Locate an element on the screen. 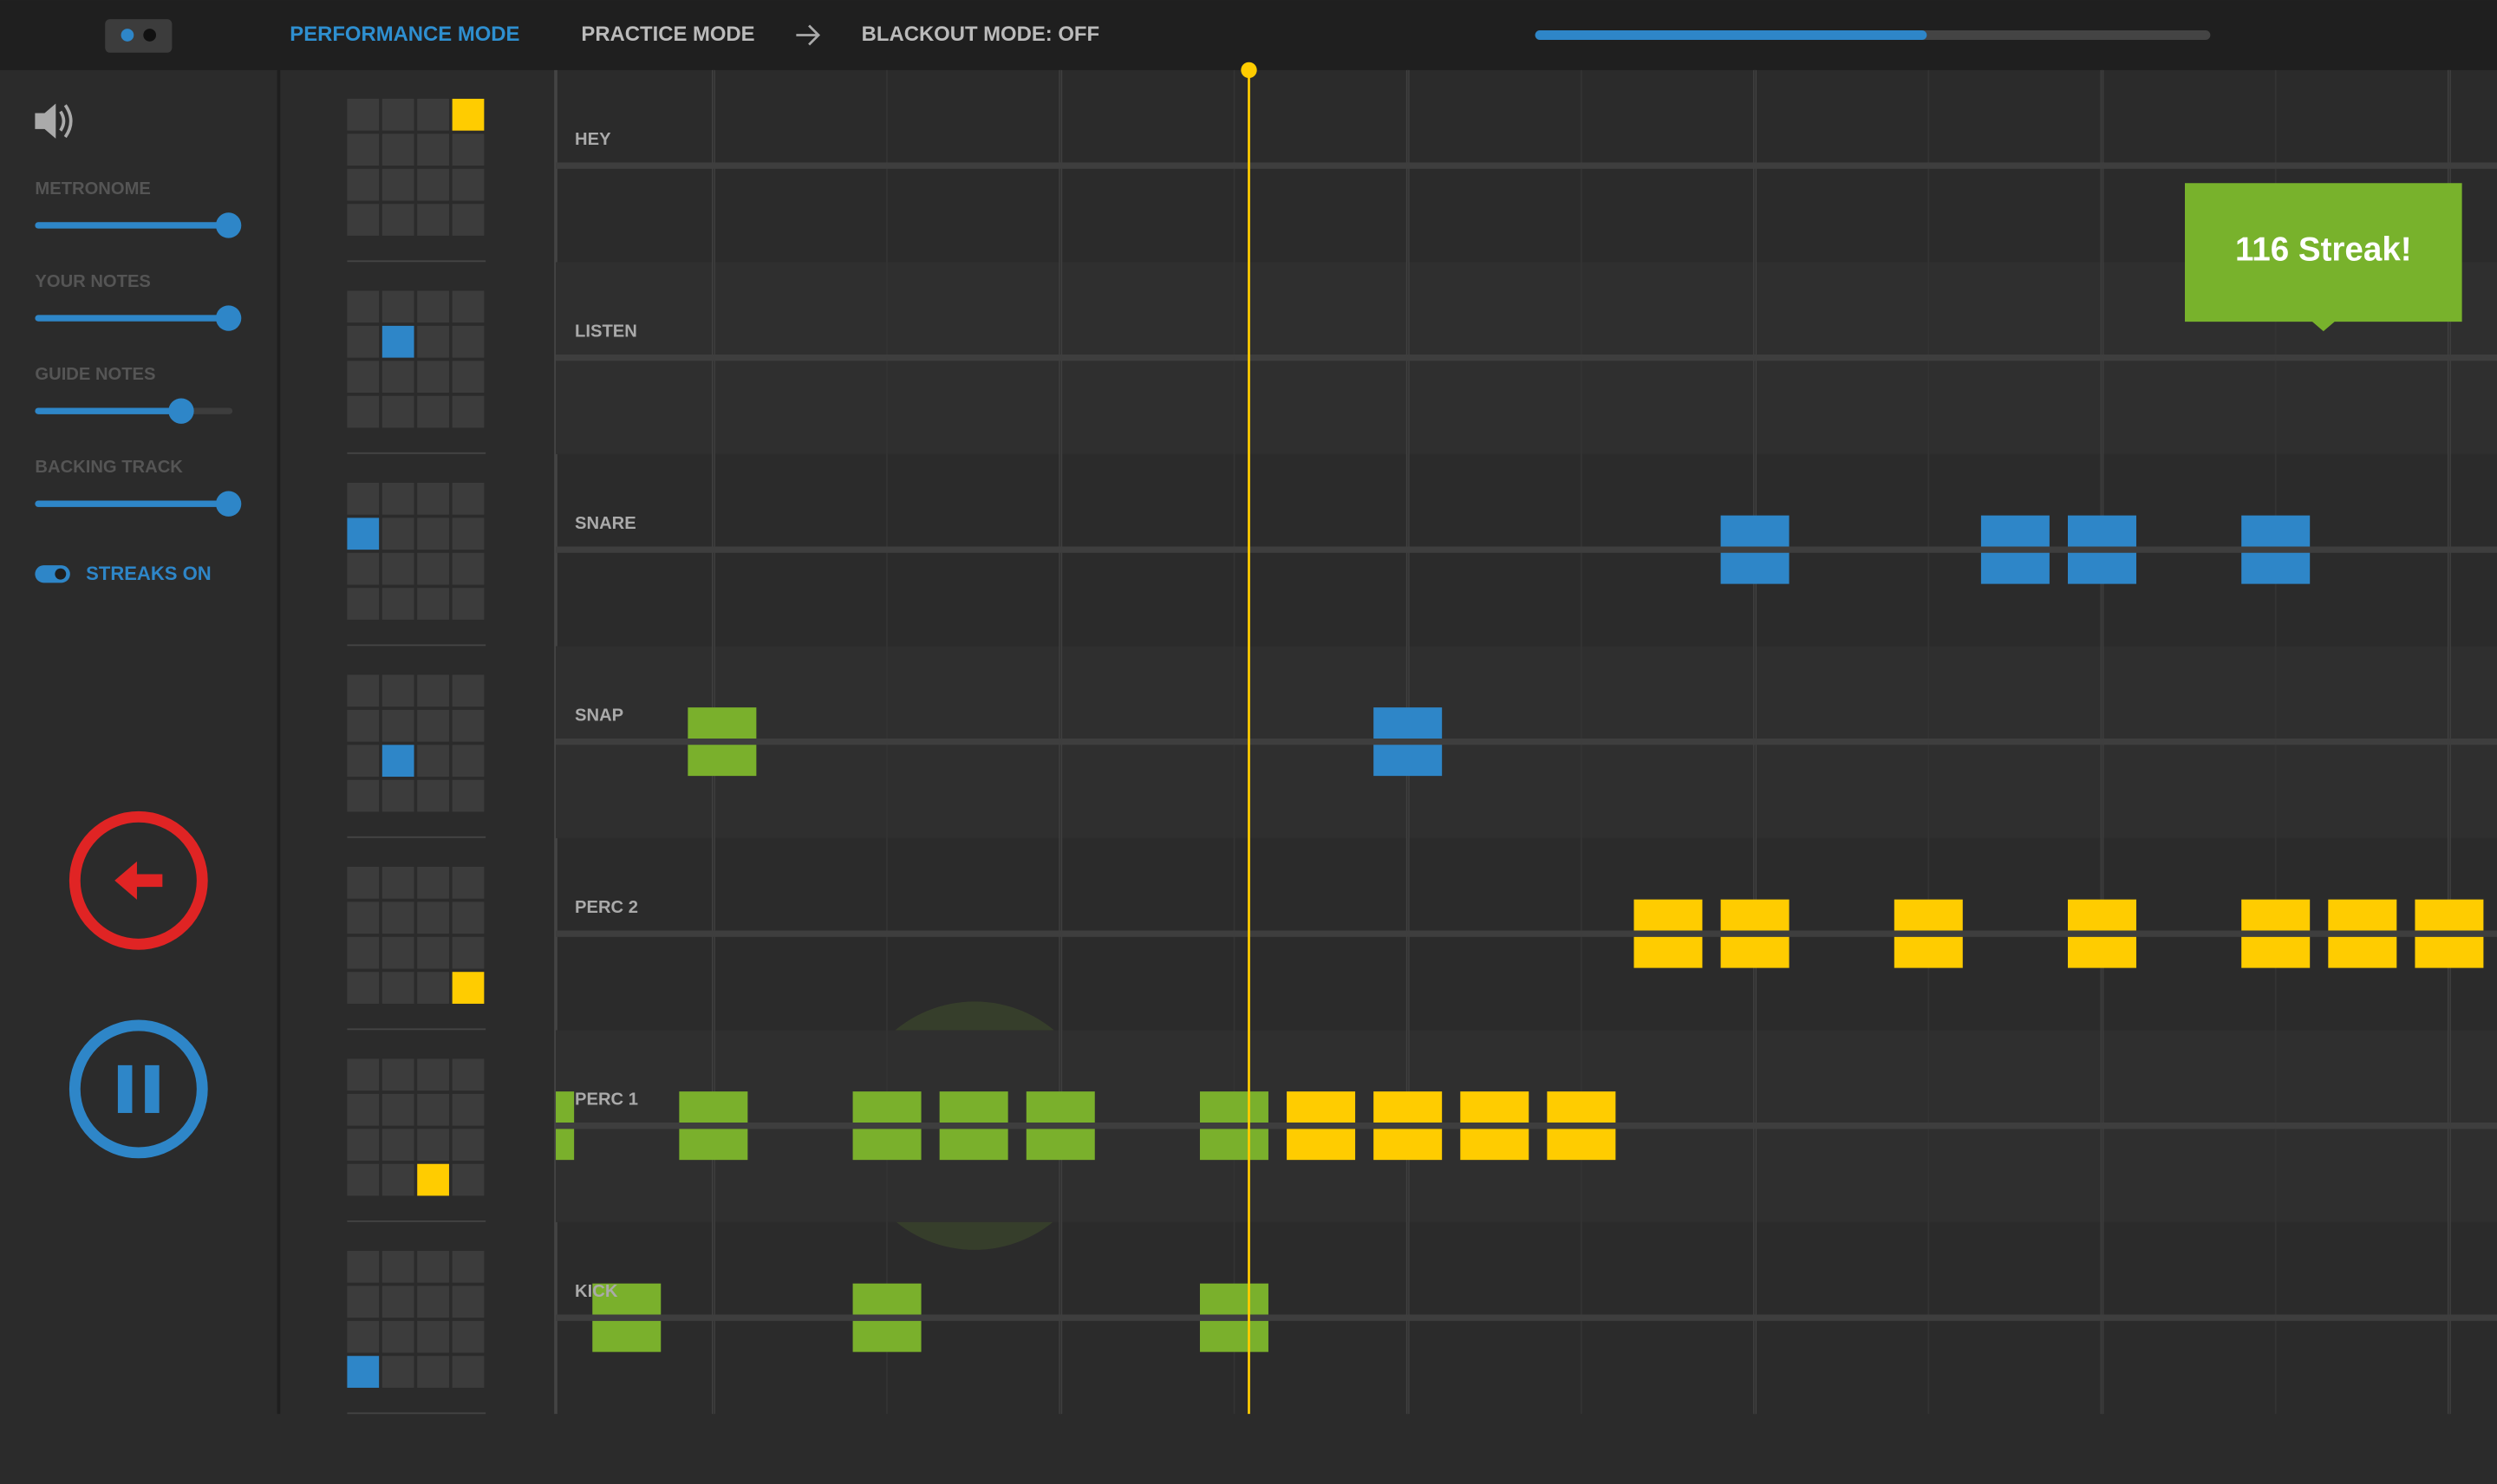 This screenshot has height=1484, width=2497. nav-item: BLACKOUT MODE: OFF is located at coordinates (980, 34).